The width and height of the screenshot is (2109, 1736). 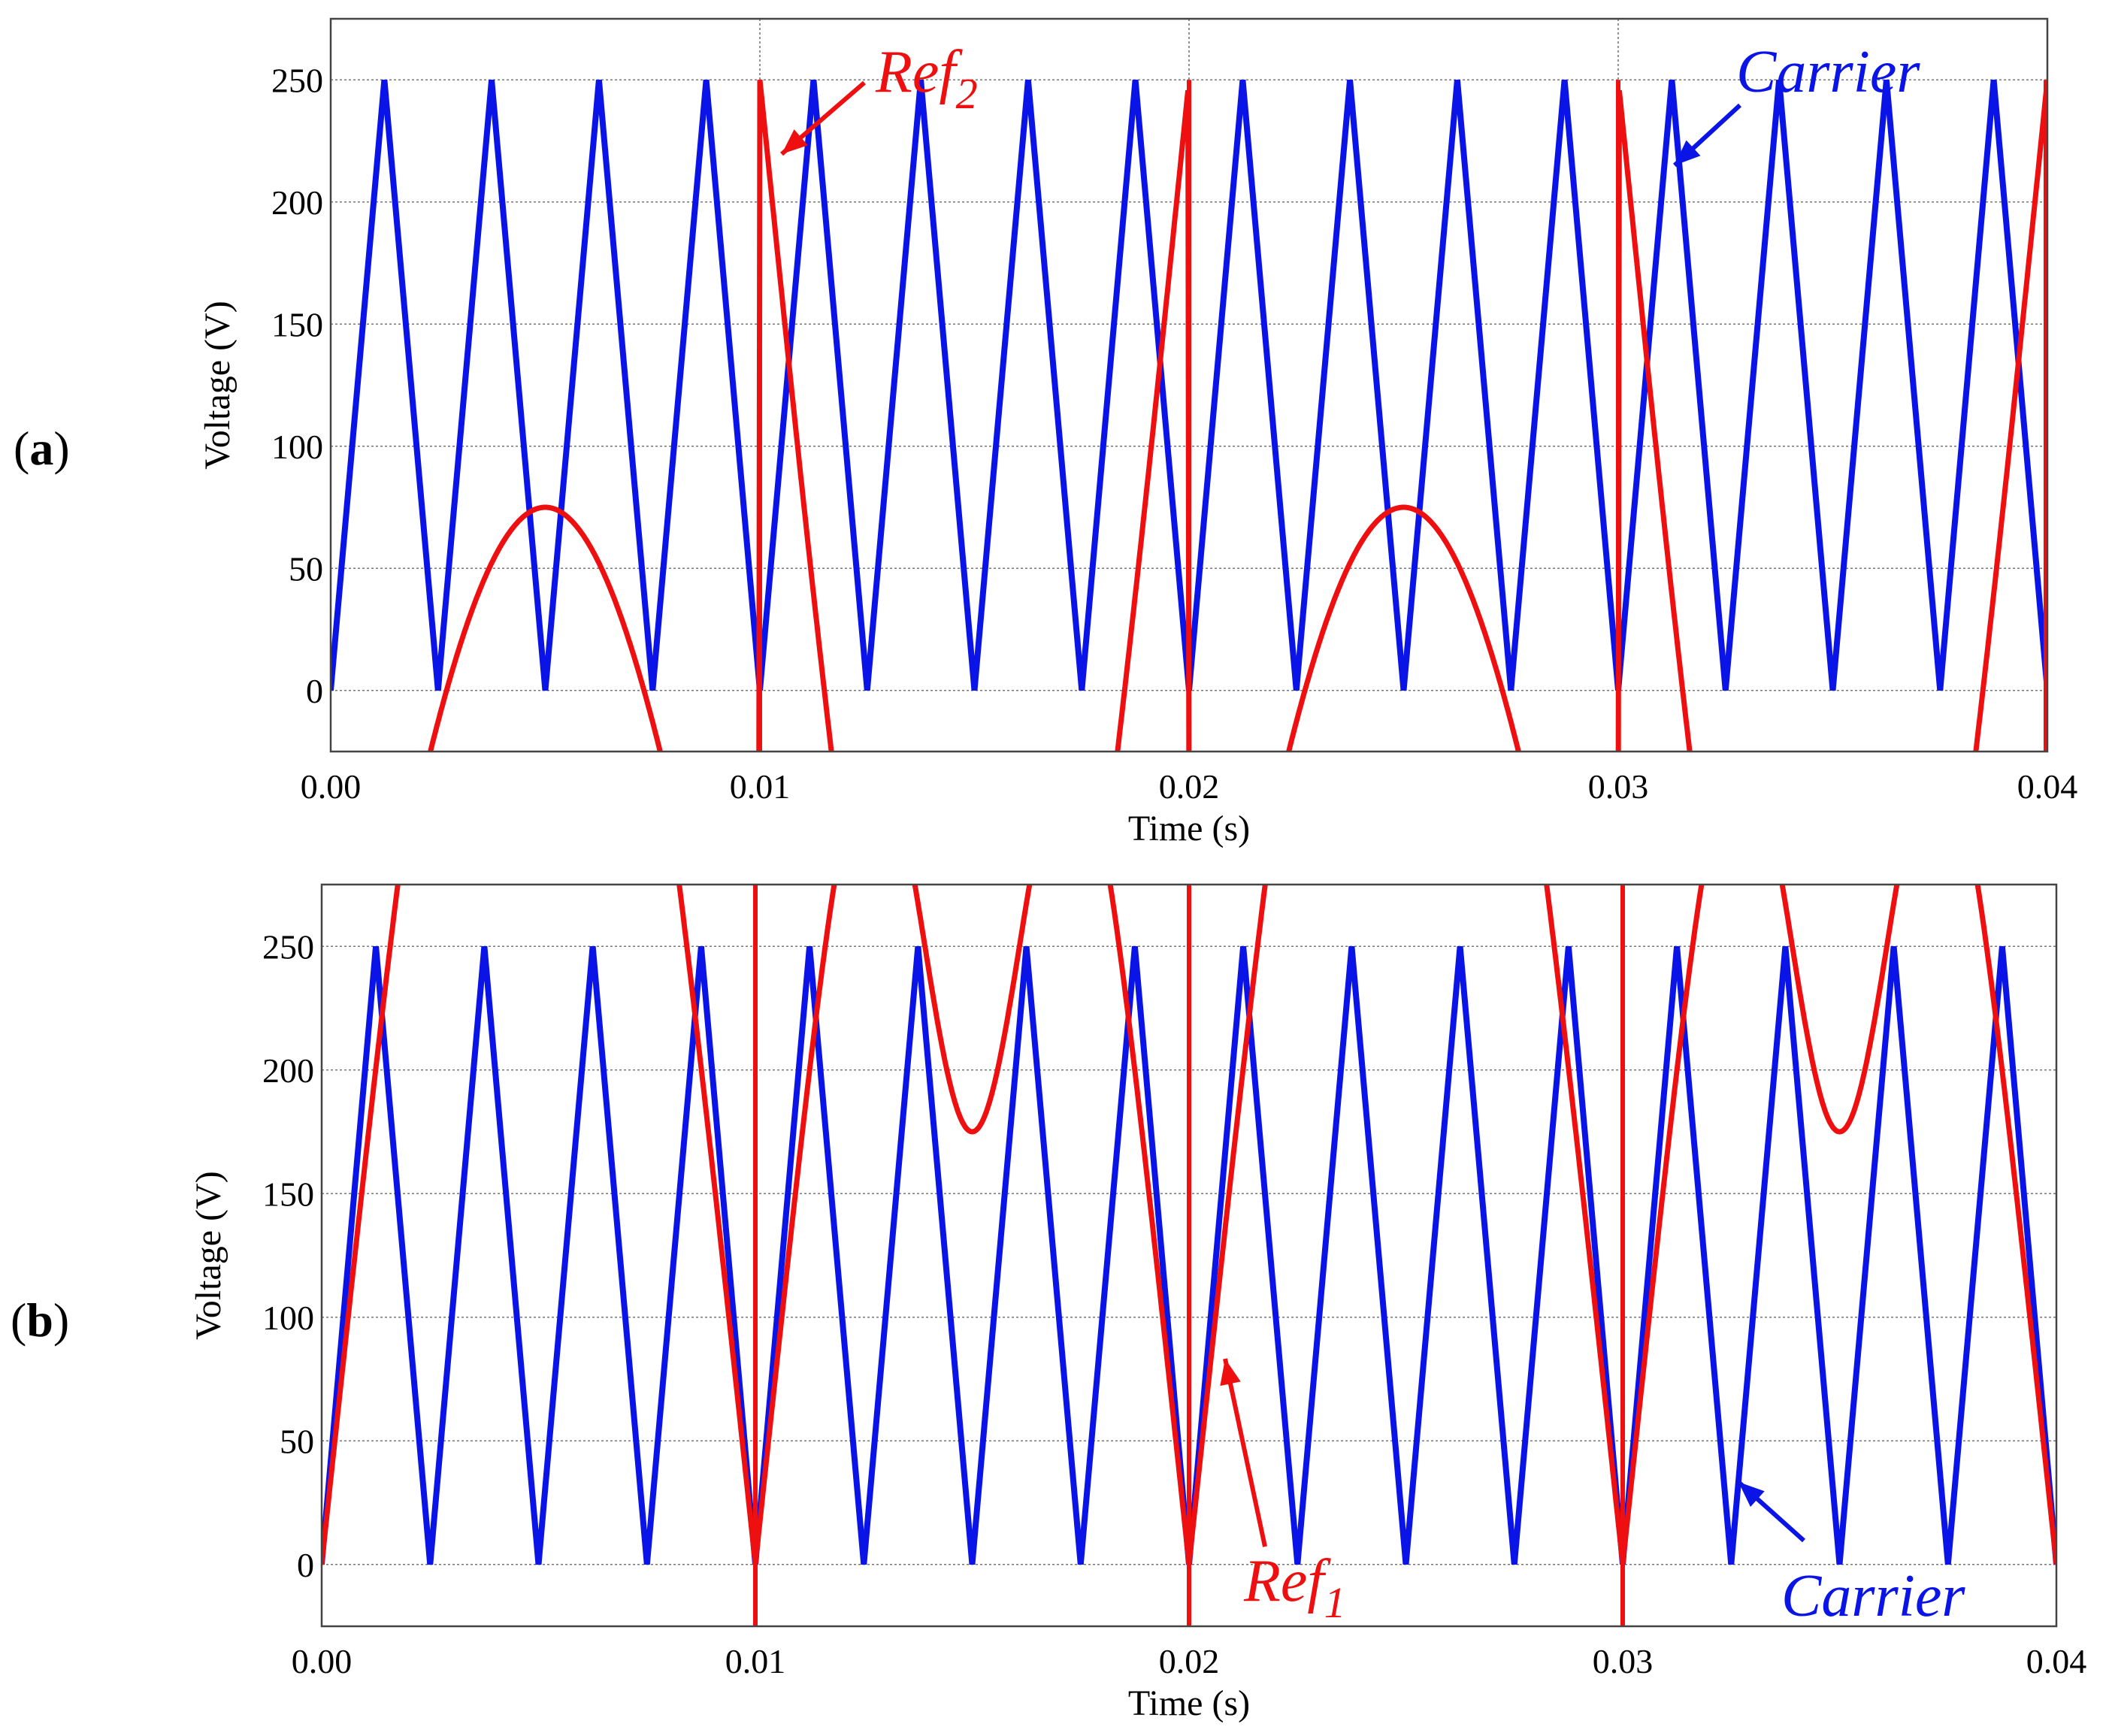 I want to click on carrier-label-b: Carrier, so click(x=1873, y=1596).